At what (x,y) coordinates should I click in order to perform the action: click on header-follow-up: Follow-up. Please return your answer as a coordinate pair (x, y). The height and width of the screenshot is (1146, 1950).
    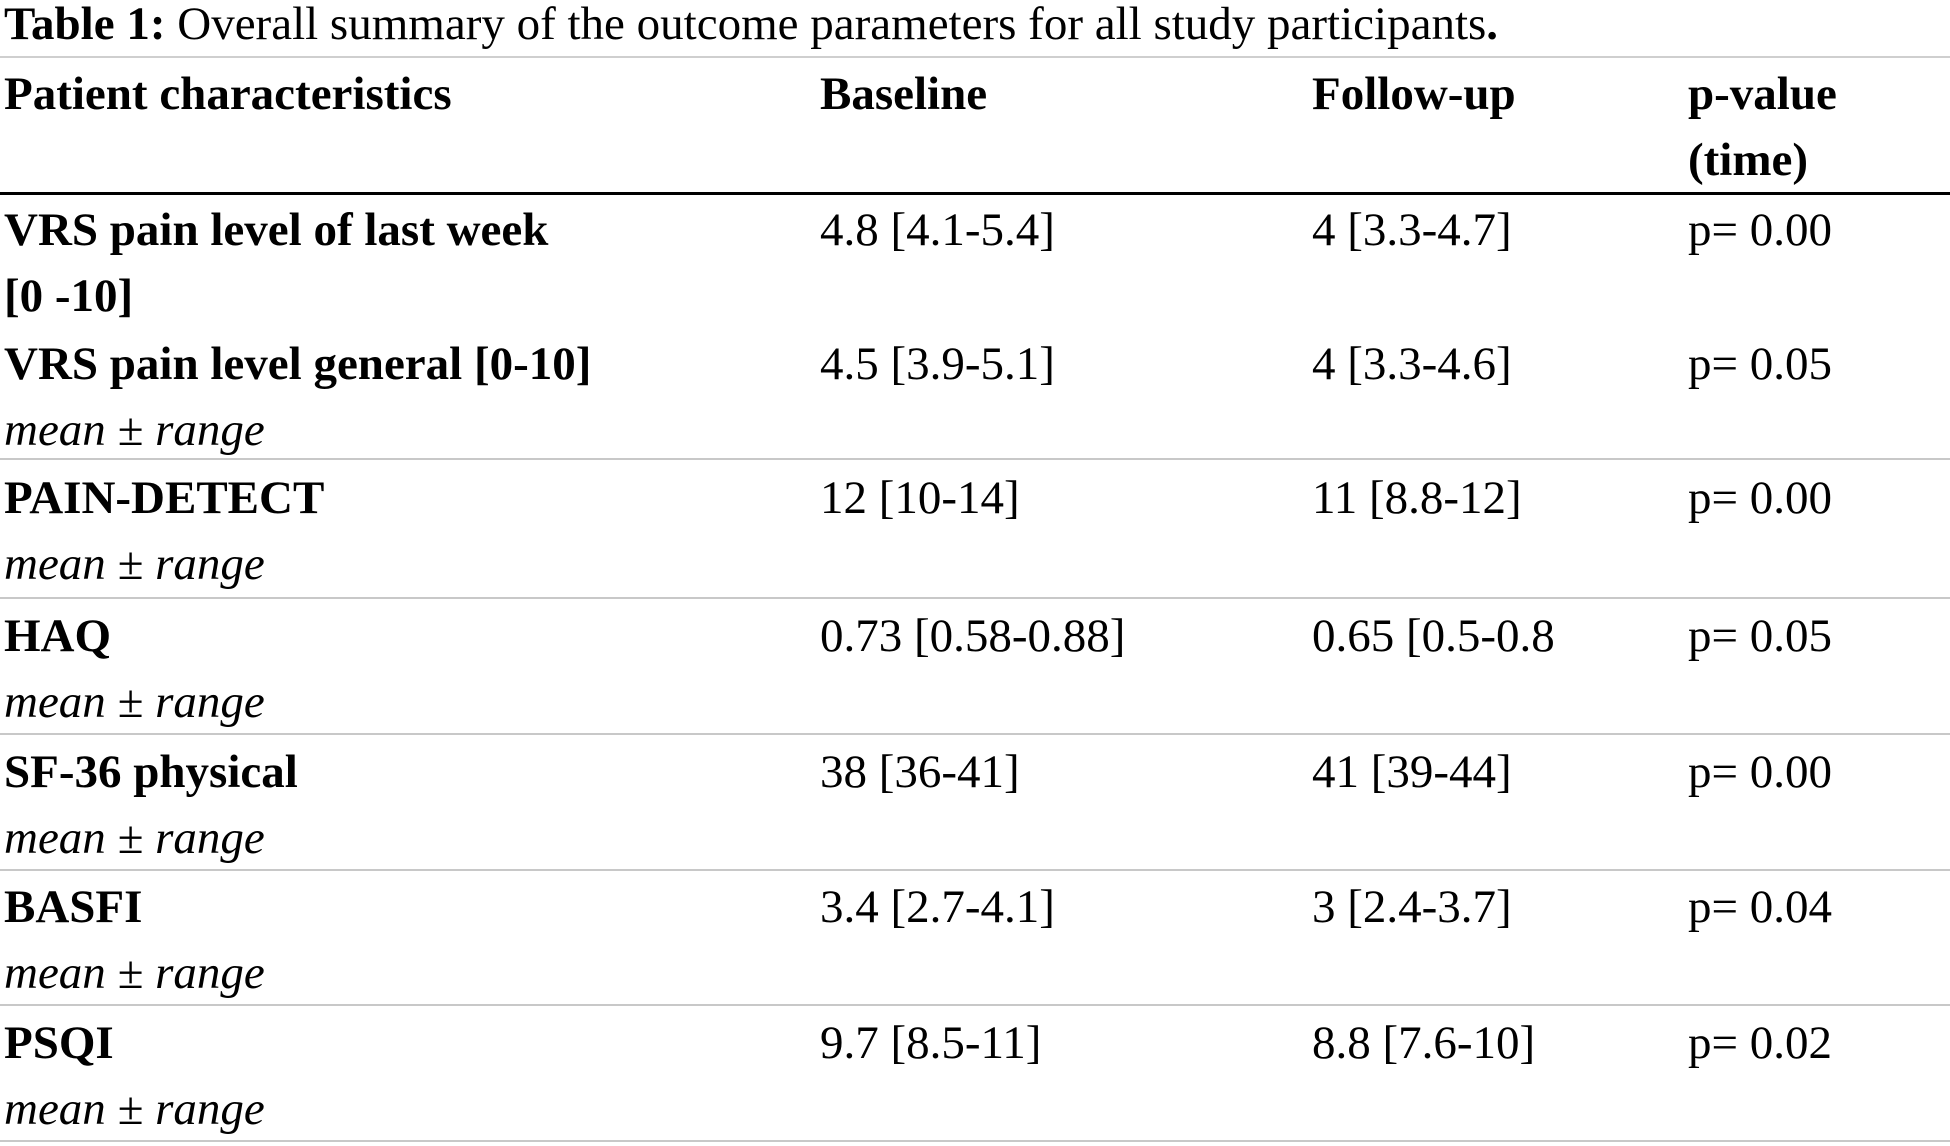
    Looking at the image, I should click on (1414, 94).